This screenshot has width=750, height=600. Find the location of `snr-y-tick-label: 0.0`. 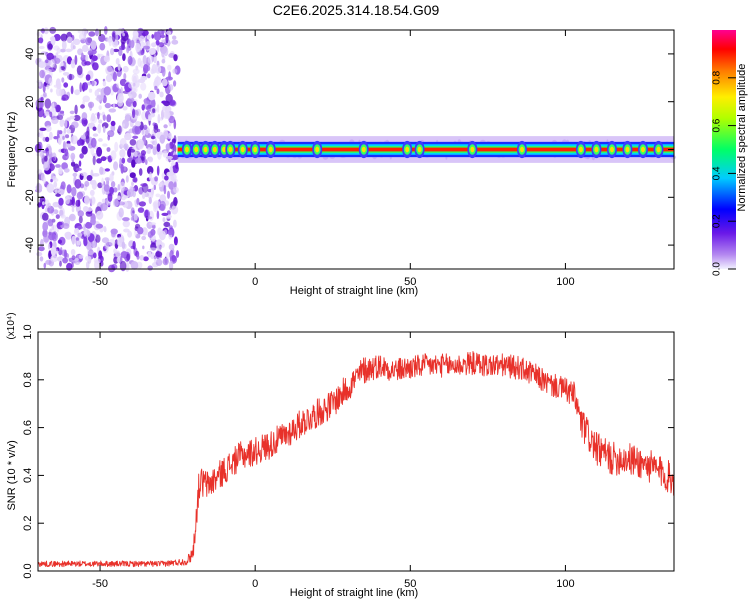

snr-y-tick-label: 0.0 is located at coordinates (28, 570).